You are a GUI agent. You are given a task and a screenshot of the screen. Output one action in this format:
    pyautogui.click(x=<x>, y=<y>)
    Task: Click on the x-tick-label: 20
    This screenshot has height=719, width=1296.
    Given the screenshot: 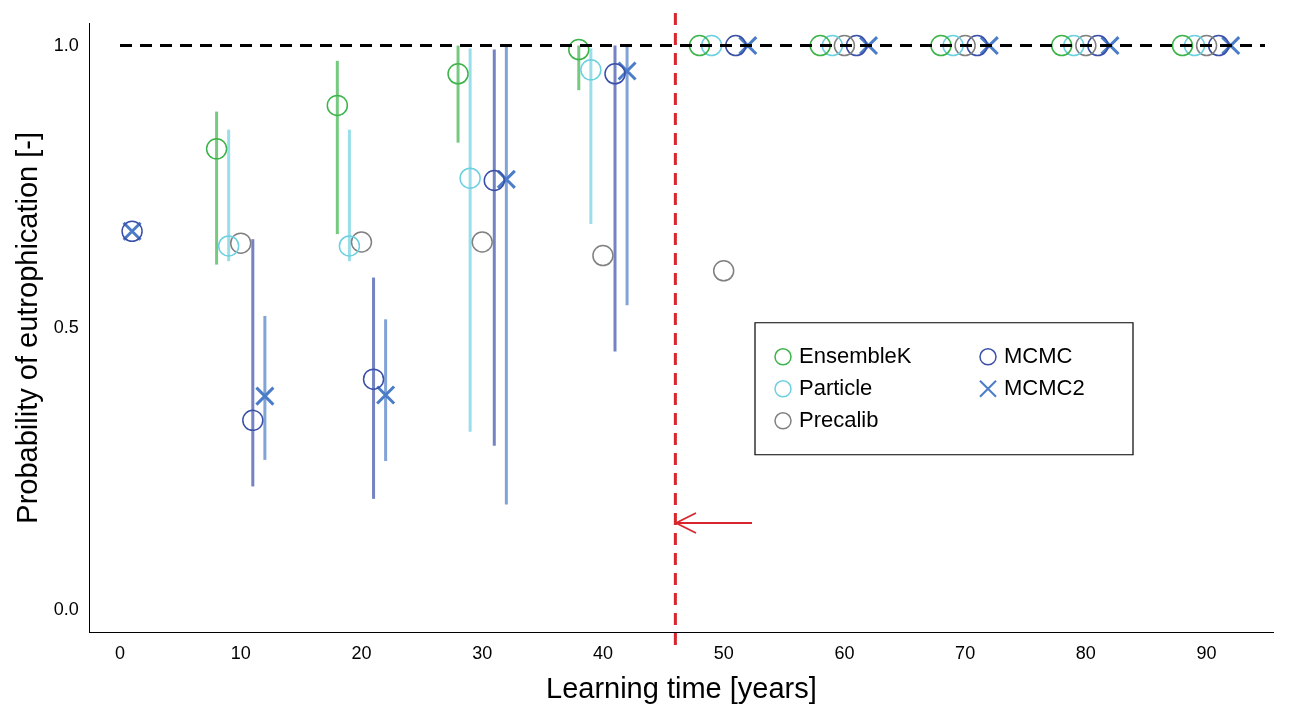 What is the action you would take?
    pyautogui.click(x=361, y=653)
    